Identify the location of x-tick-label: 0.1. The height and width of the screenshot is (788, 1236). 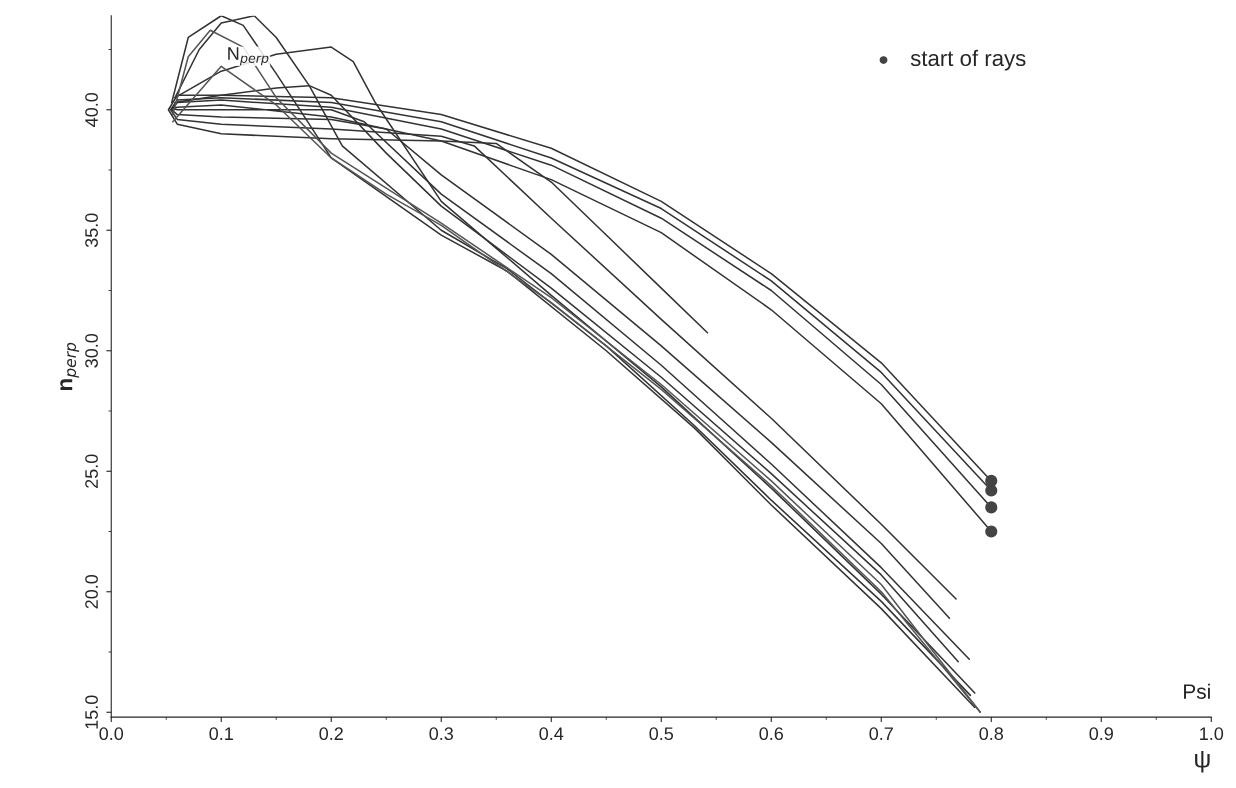
(221, 734).